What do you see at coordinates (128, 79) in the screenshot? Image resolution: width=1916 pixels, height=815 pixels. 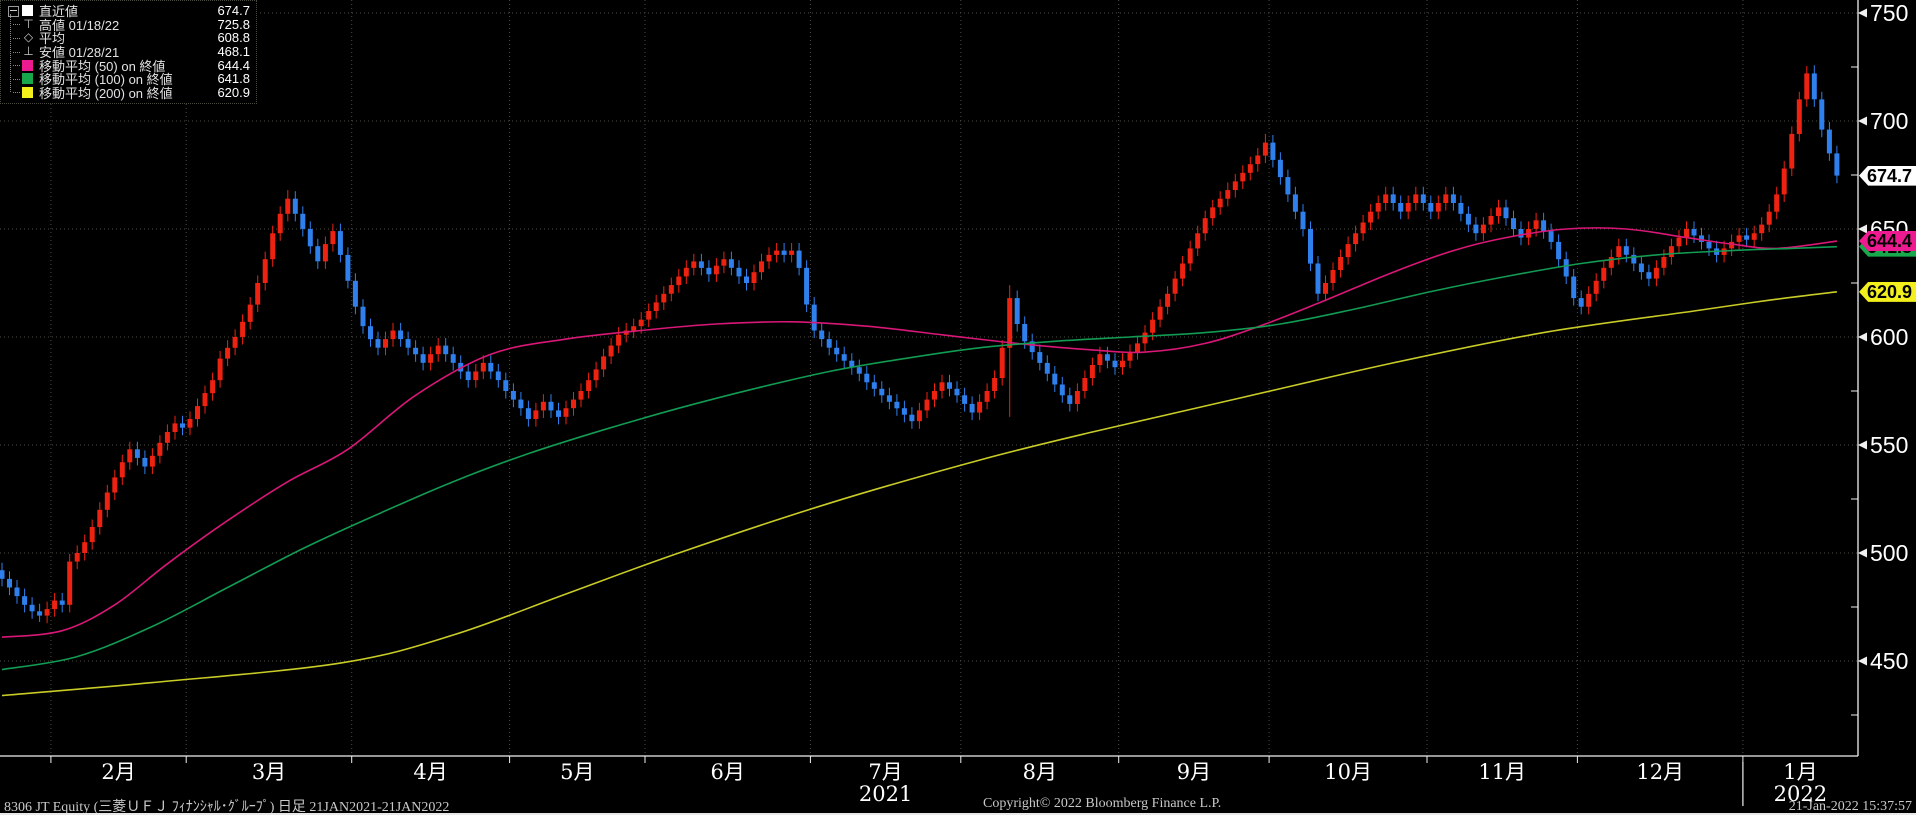 I see `legend-row: 移動平均 (100) on 終値 641.8` at bounding box center [128, 79].